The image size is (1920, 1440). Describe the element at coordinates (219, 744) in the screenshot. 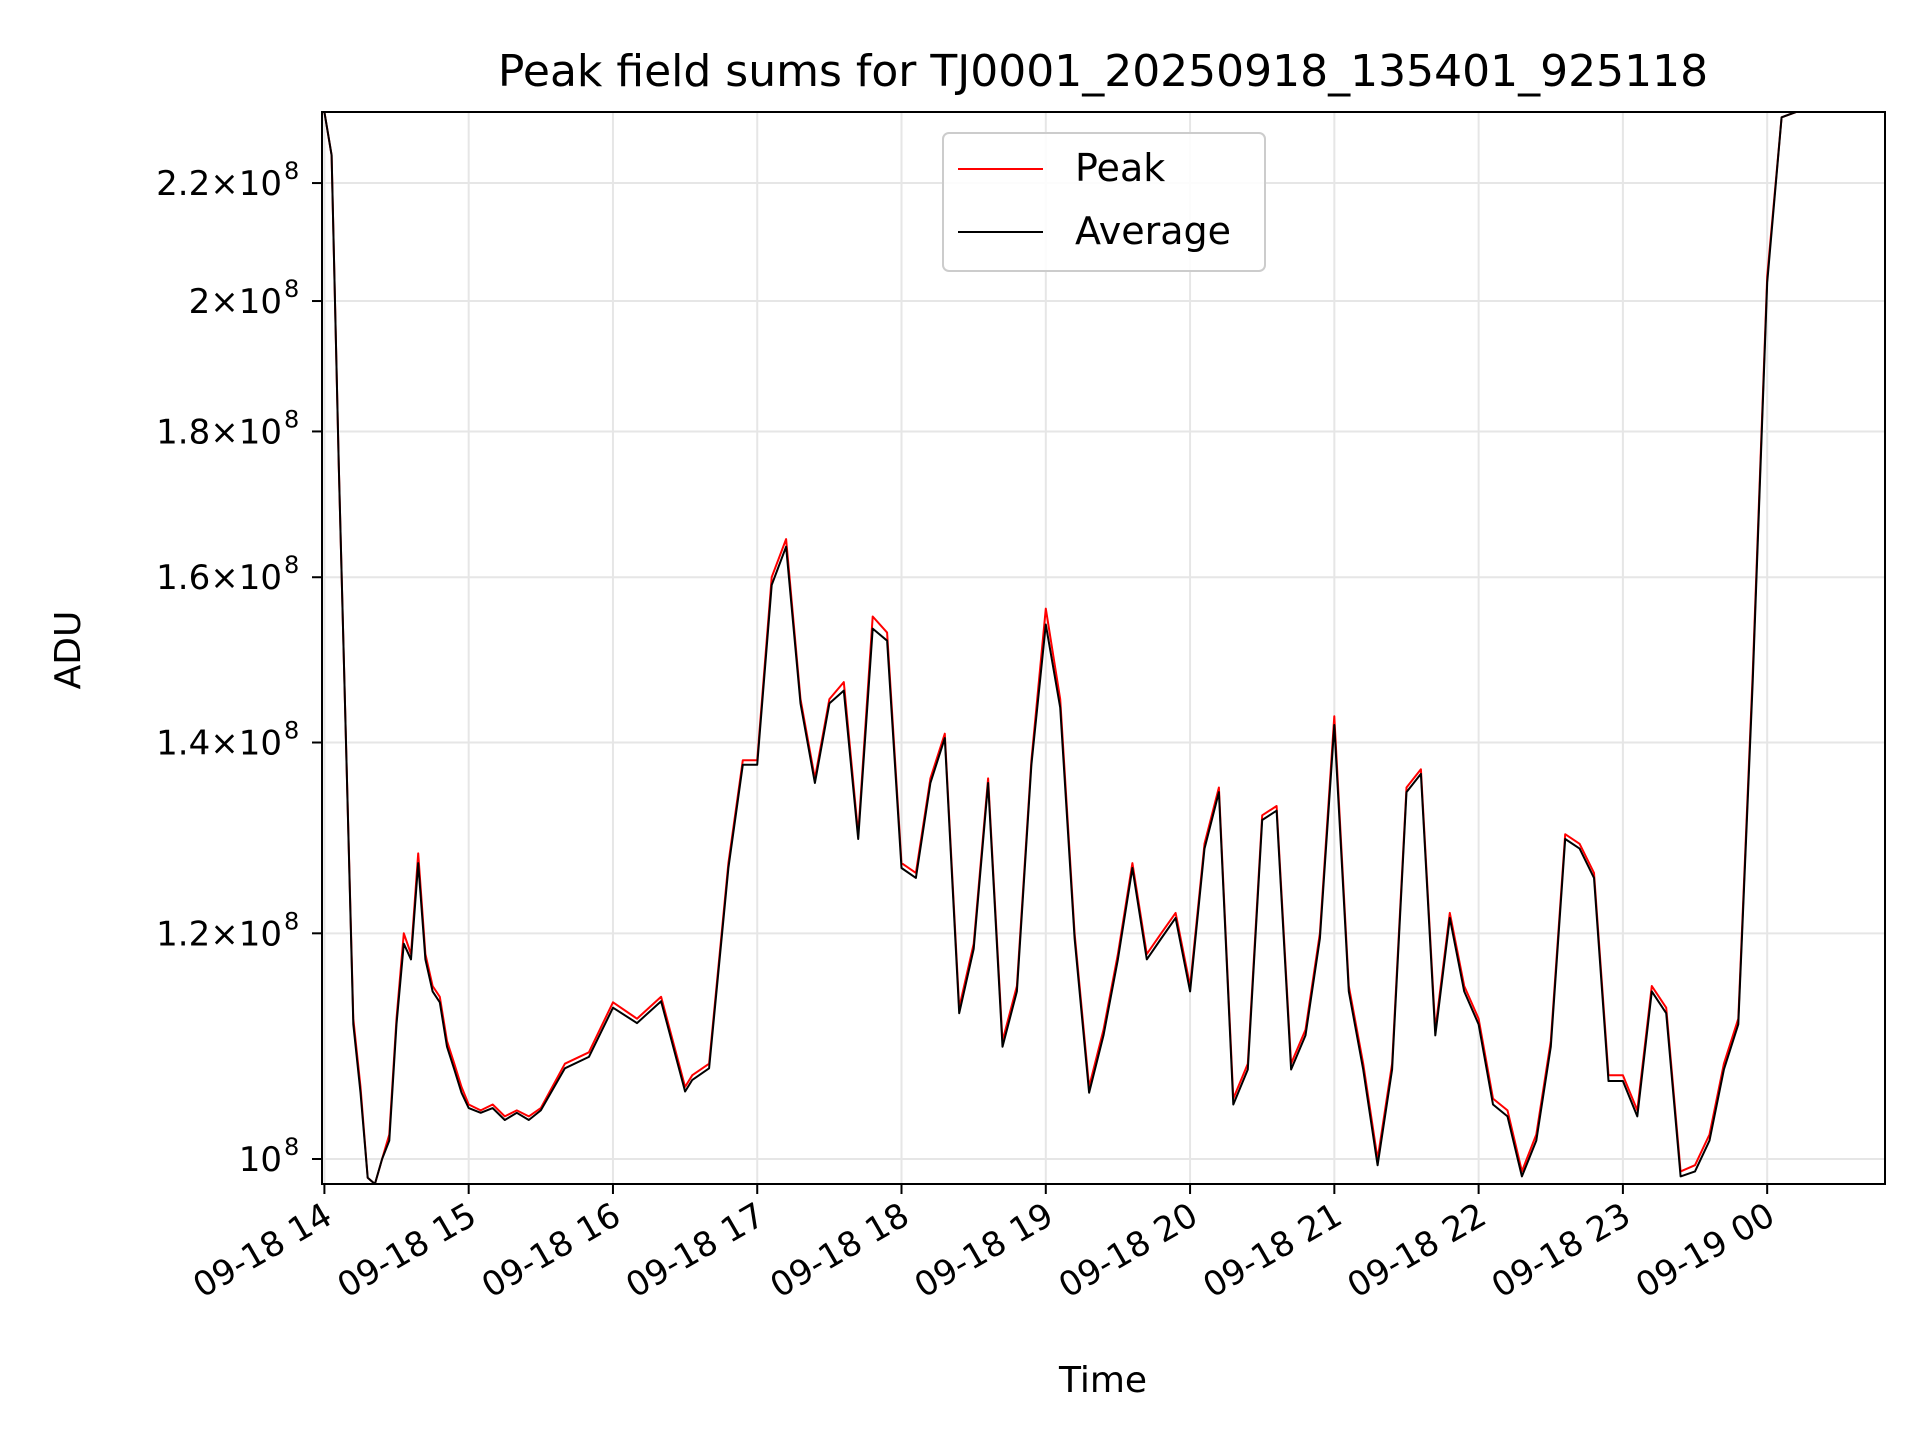

I see `y-tick-label: 1.4×10` at that location.